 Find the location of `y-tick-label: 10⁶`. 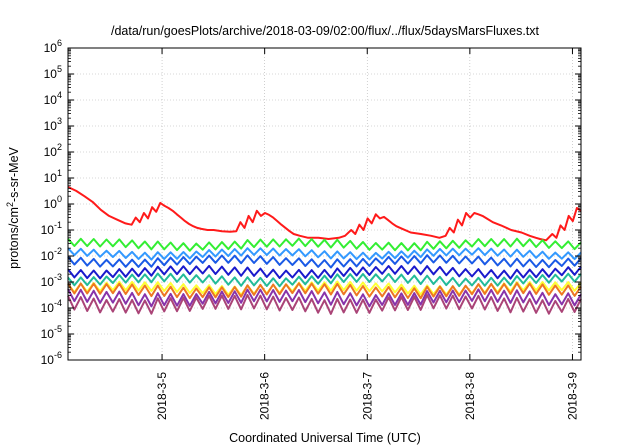

y-tick-label: 10⁶ is located at coordinates (53, 46).